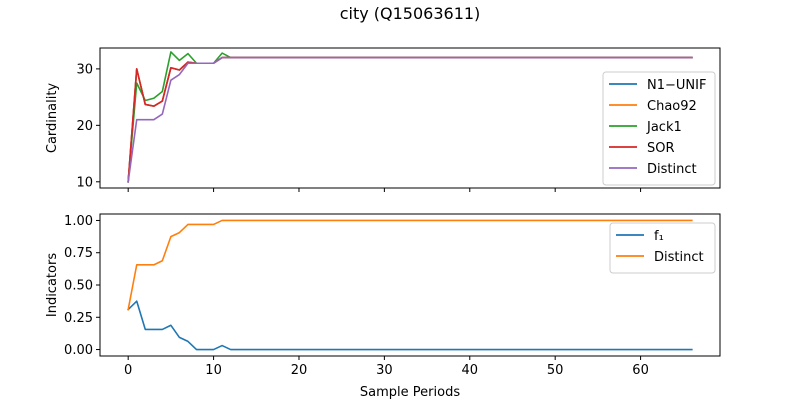  I want to click on figure-title: city (Q15063611), so click(410, 13).